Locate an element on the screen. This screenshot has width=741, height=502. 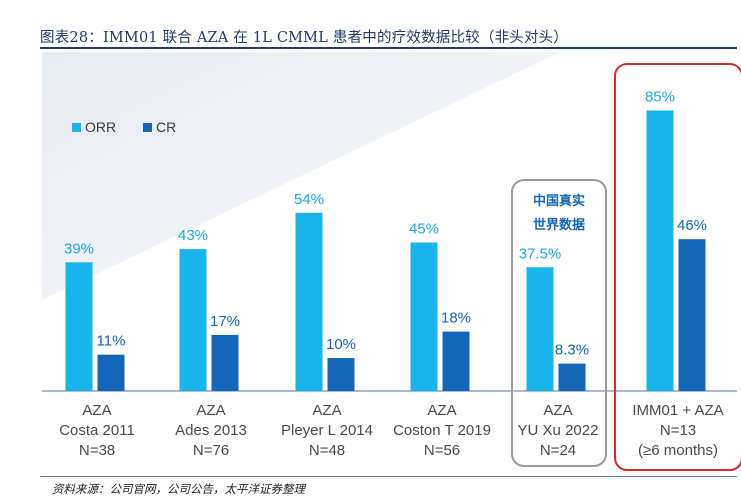
category-label-2-0: AZA is located at coordinates (326, 410).